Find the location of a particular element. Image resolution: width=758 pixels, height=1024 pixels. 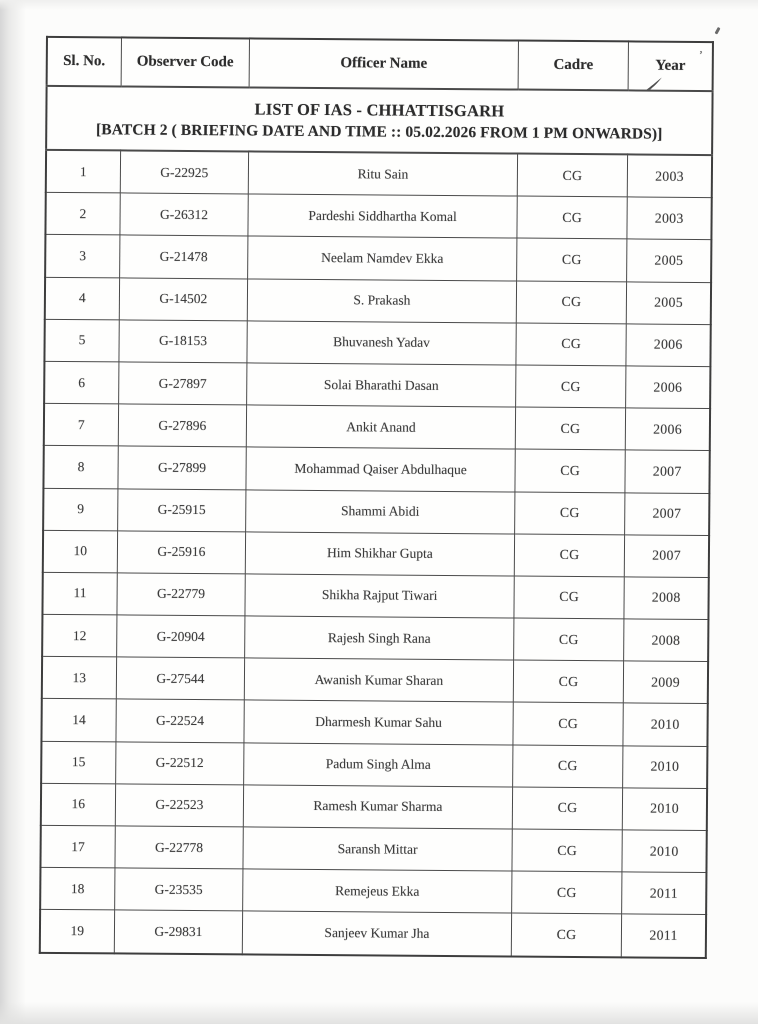

cell-observer-code: G-26312 is located at coordinates (184, 215).